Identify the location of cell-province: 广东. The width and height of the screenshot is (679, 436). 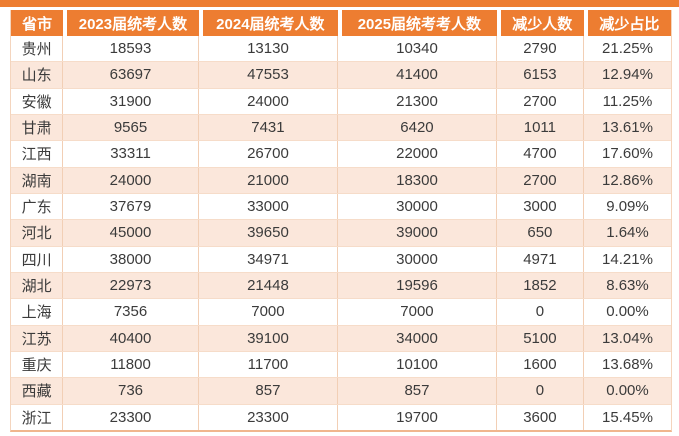
(37, 206).